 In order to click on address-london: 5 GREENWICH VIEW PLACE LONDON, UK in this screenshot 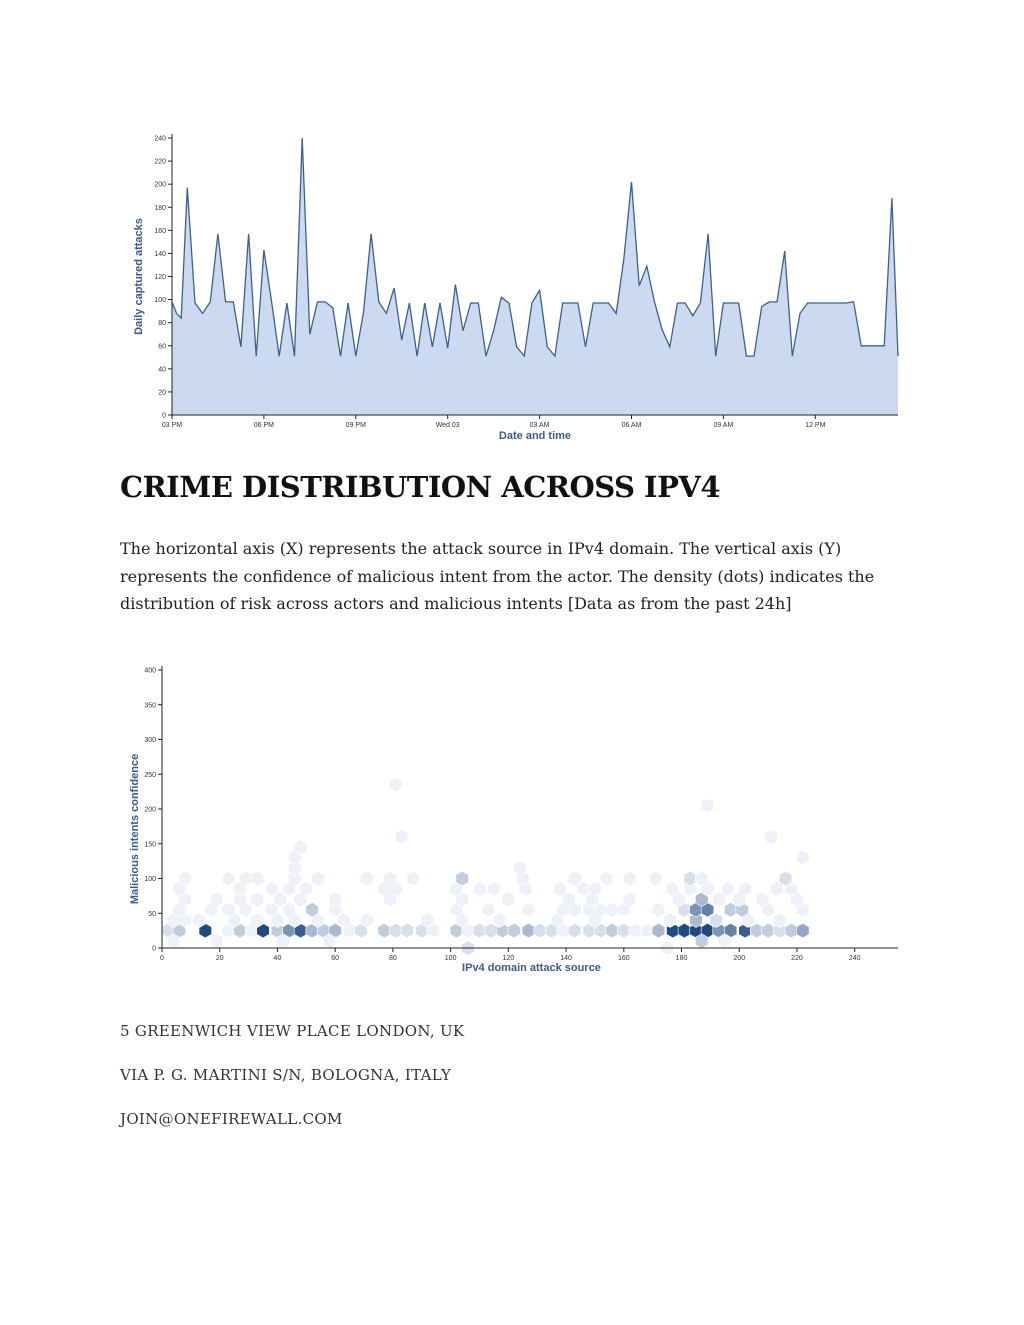, I will do `click(292, 1031)`.